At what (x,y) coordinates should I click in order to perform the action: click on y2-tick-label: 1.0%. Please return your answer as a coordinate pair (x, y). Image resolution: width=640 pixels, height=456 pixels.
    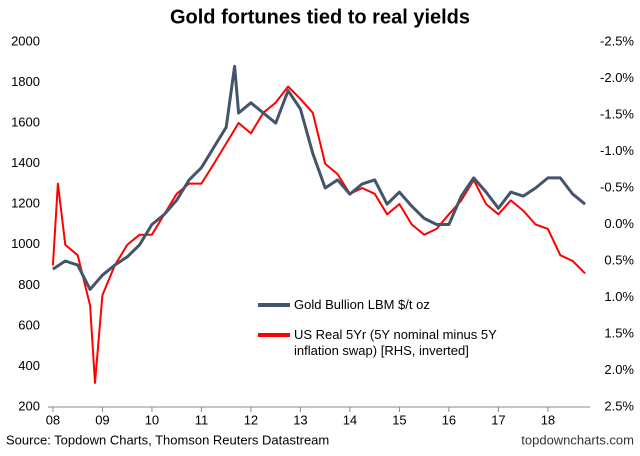
    Looking at the image, I should click on (619, 296).